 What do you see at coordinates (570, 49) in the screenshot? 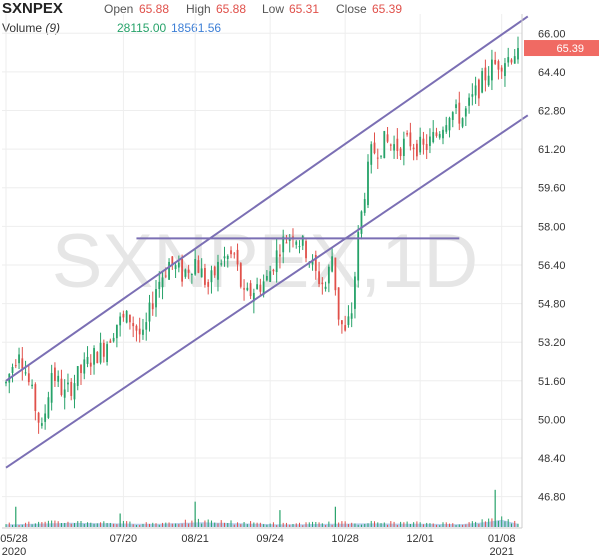
I see `price-tag-value: 65.39` at bounding box center [570, 49].